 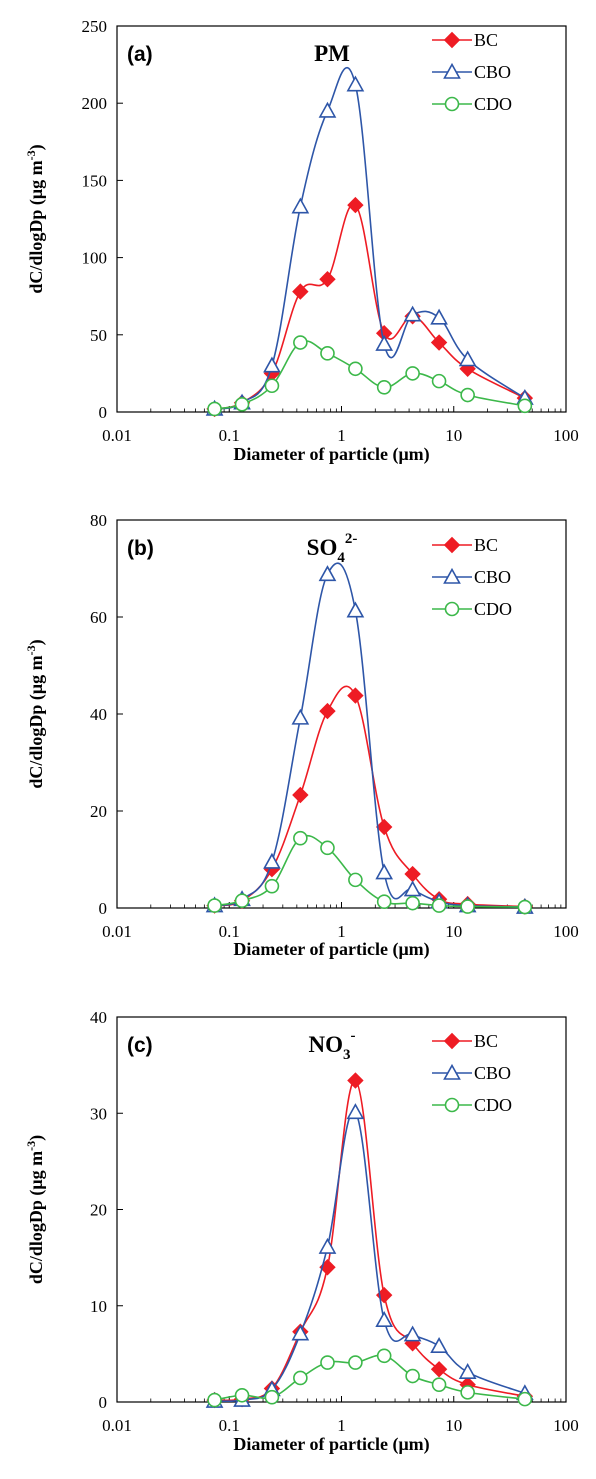 I want to click on y-tick-label: 0, so click(x=103, y=908).